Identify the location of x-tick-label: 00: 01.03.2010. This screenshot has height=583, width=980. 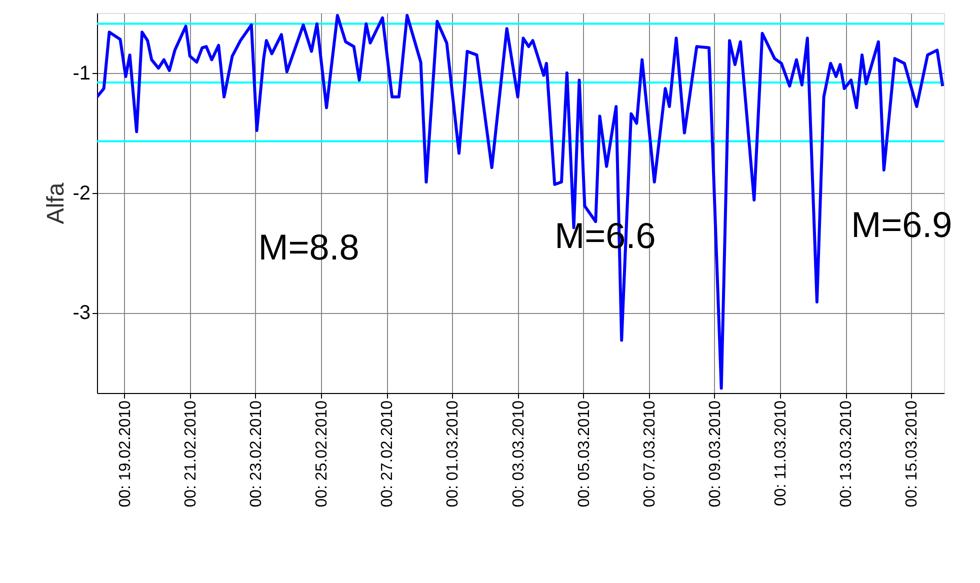
(453, 454).